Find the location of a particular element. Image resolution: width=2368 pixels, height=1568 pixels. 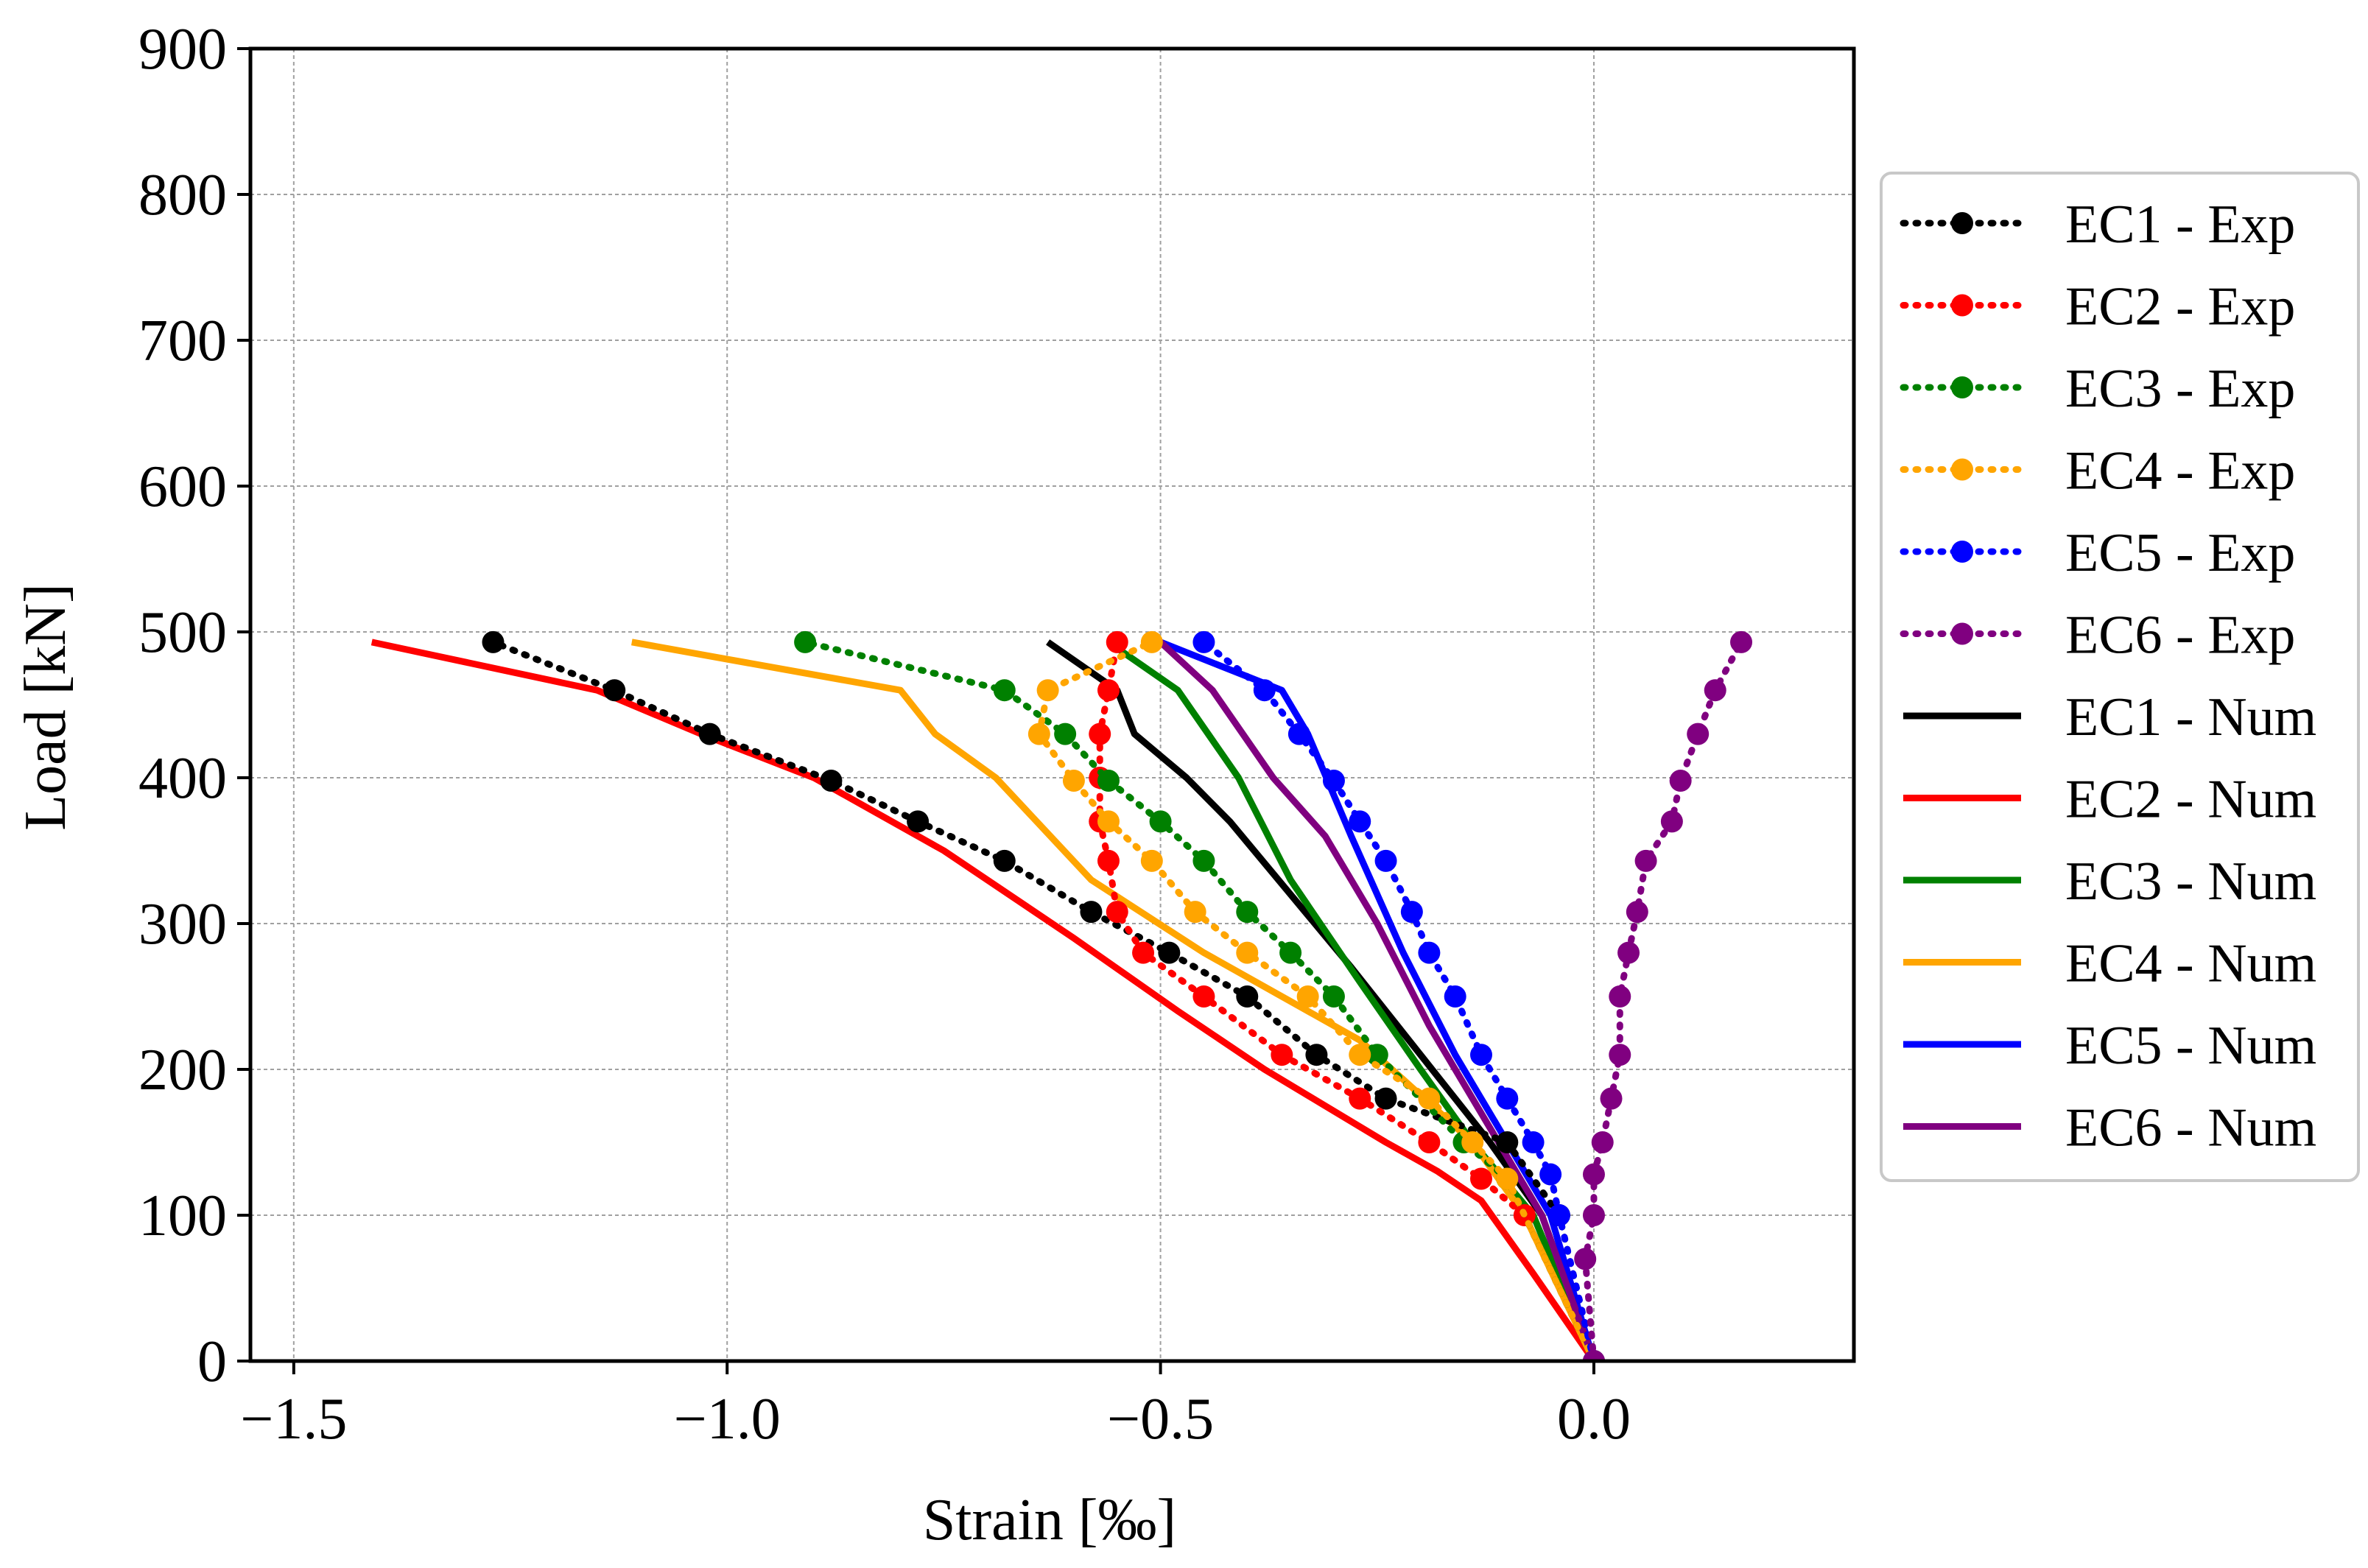

legend-label: EC6 - Exp is located at coordinates (2180, 635).